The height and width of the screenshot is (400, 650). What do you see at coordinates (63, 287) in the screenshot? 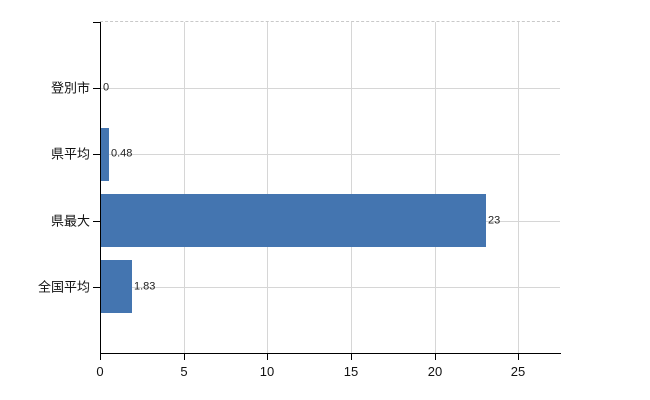
I see `category-label: 全国平均` at bounding box center [63, 287].